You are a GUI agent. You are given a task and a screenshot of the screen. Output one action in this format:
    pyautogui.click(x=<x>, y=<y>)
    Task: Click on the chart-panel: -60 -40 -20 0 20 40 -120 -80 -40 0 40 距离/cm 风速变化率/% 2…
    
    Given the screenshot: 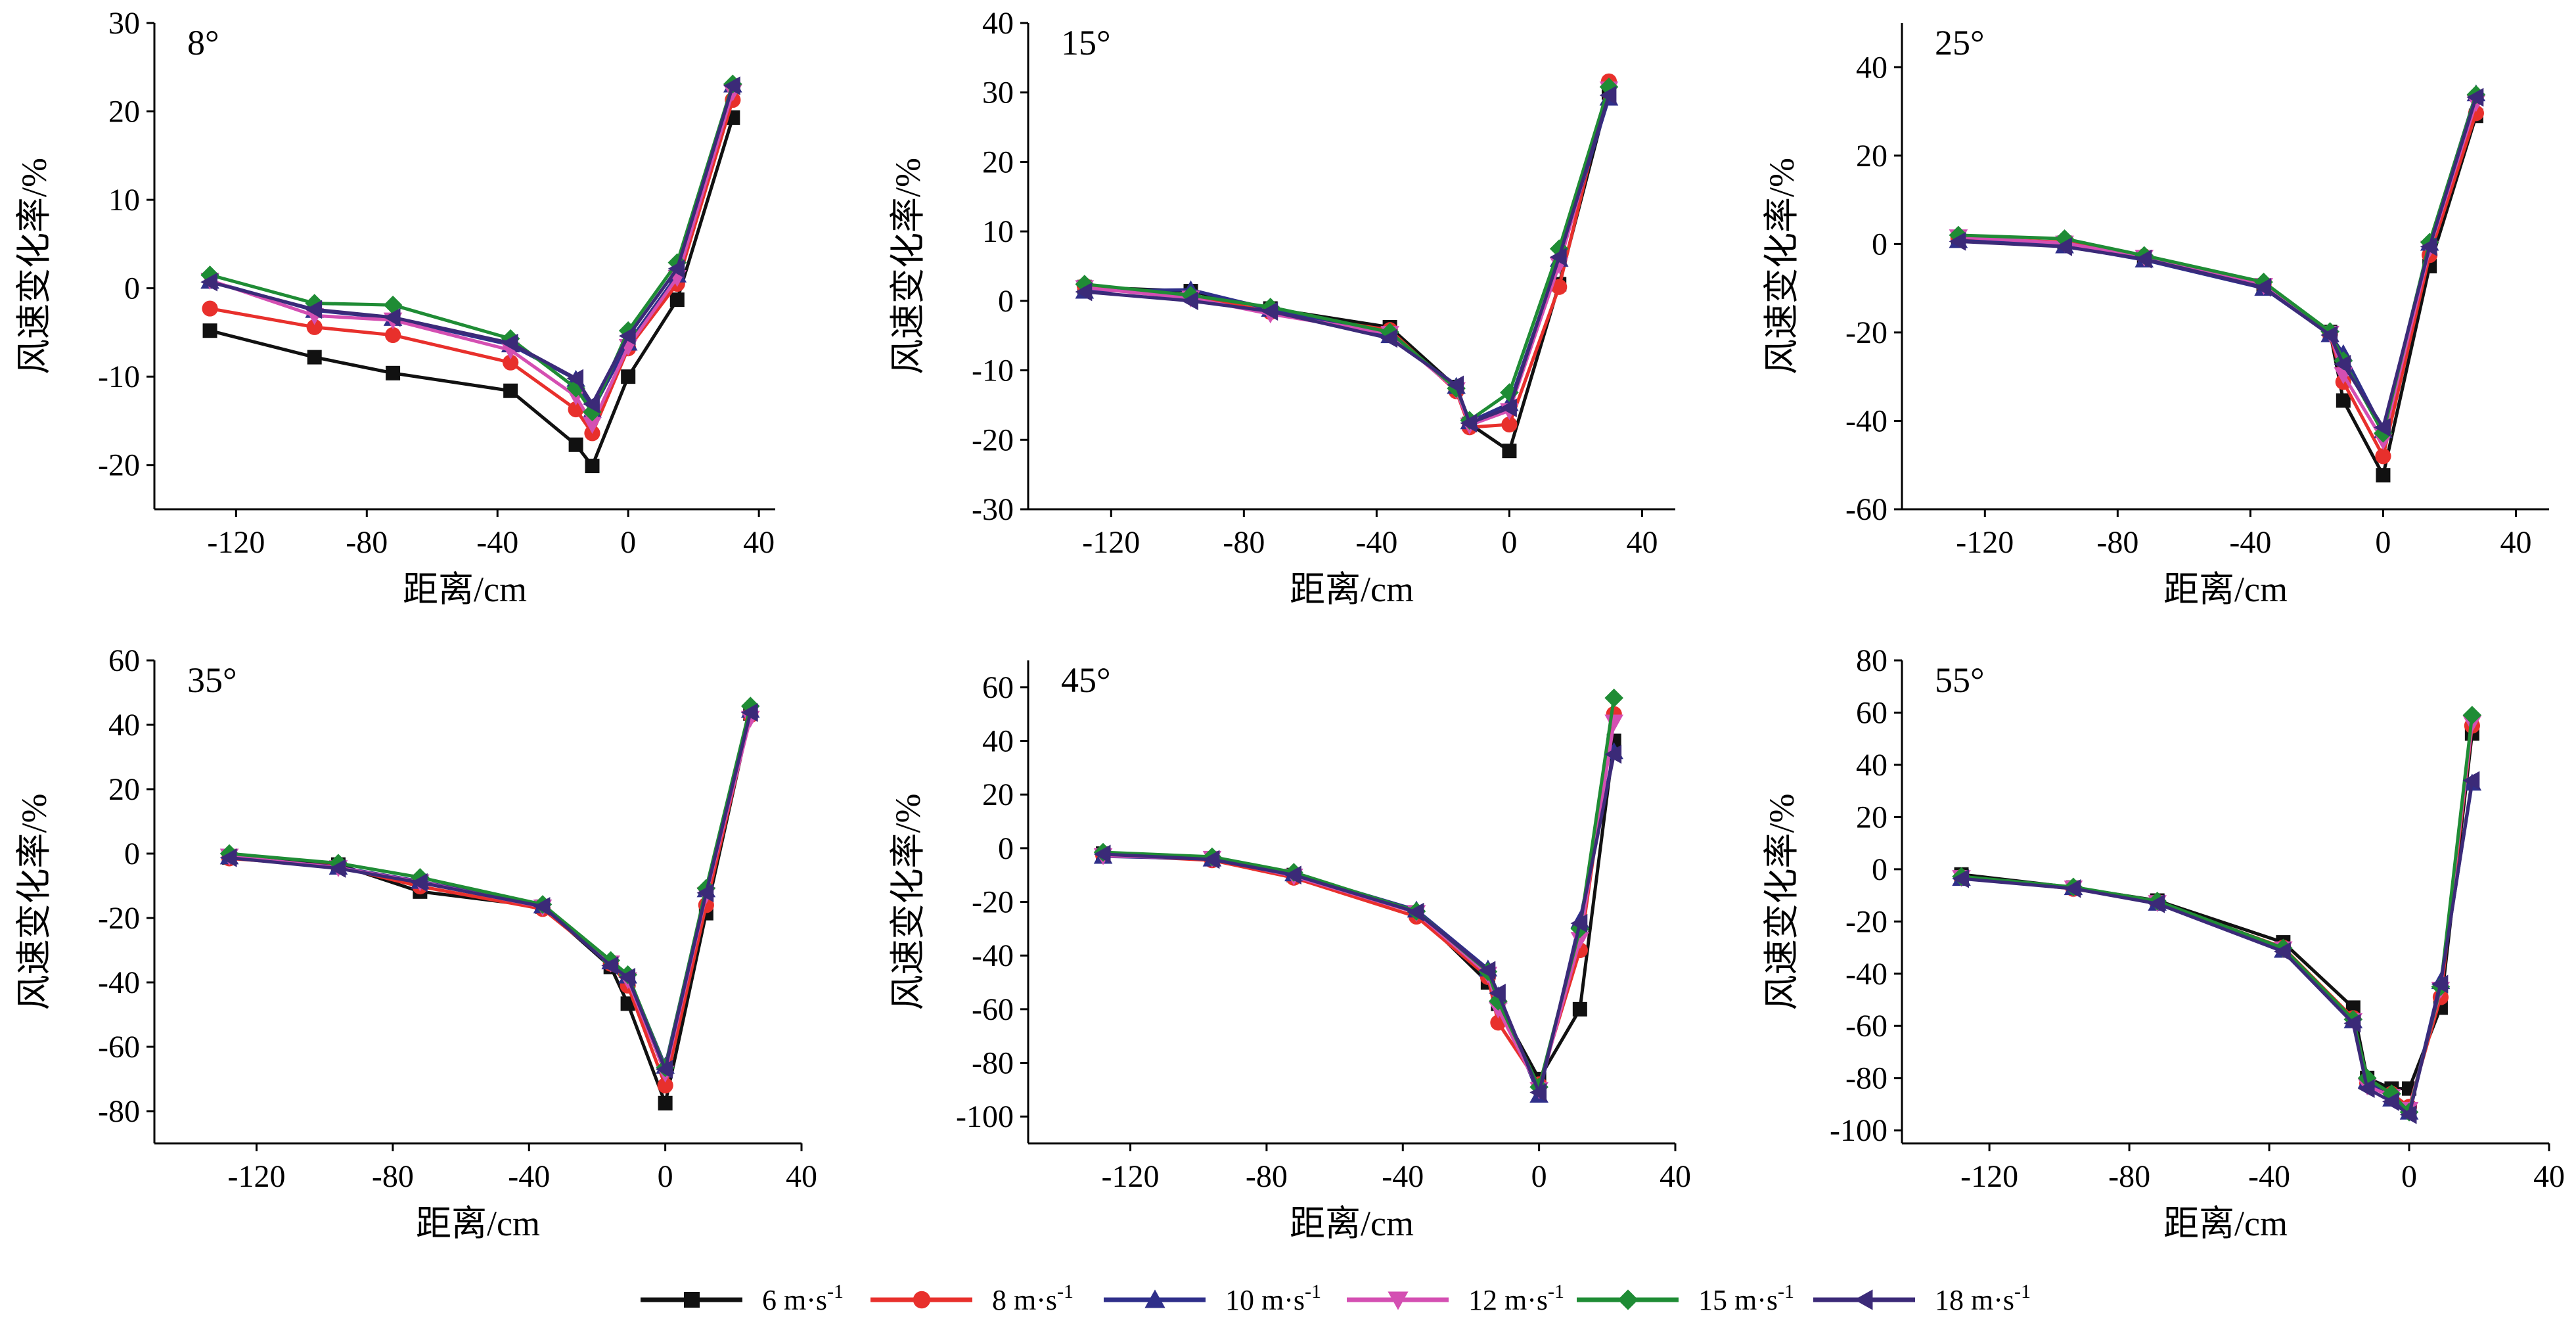 What is the action you would take?
    pyautogui.click(x=2155, y=316)
    